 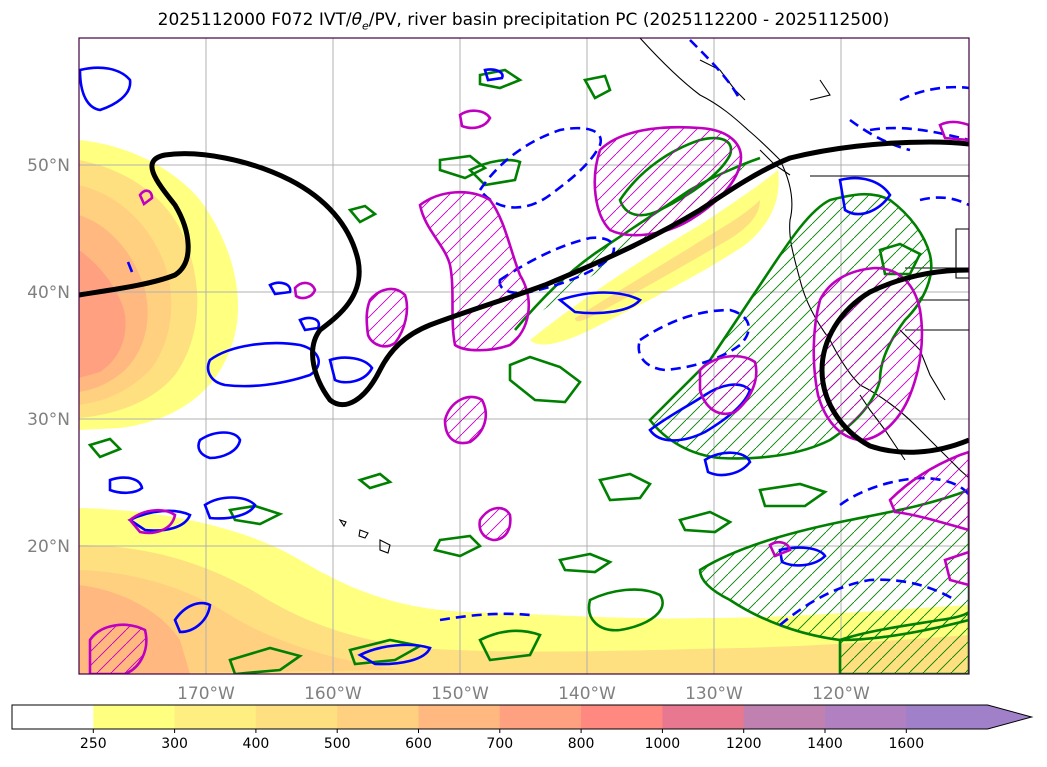 What do you see at coordinates (581, 744) in the screenshot?
I see `colorbar-tick-label: 800` at bounding box center [581, 744].